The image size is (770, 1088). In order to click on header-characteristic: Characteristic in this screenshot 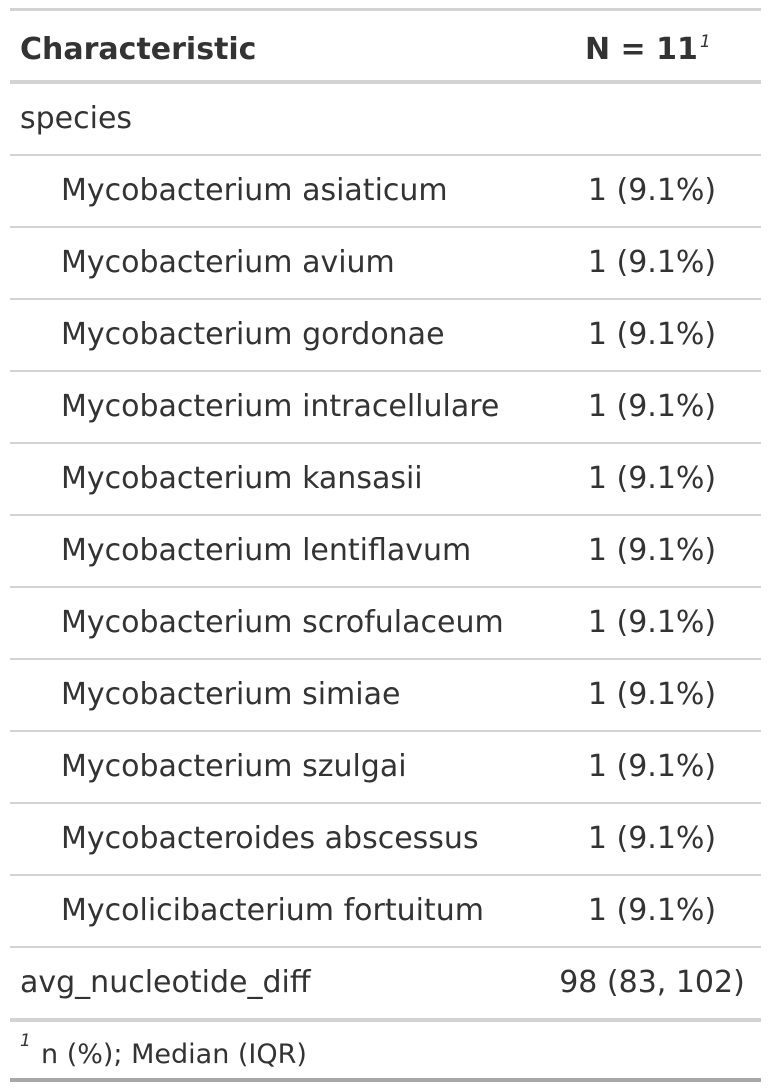, I will do `click(138, 49)`.